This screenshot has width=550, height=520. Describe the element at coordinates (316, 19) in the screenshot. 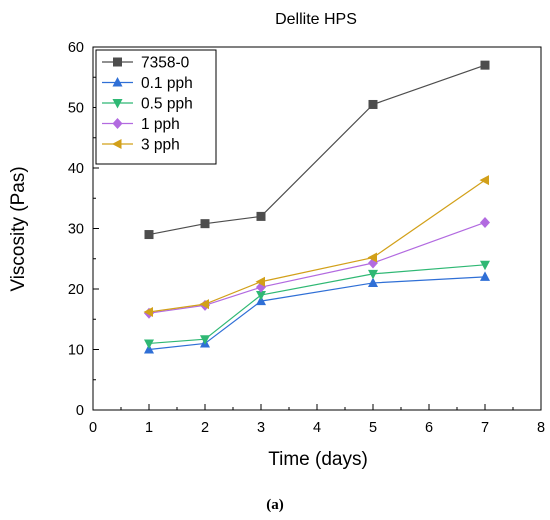

I see `chart-title: Dellite HPS` at that location.